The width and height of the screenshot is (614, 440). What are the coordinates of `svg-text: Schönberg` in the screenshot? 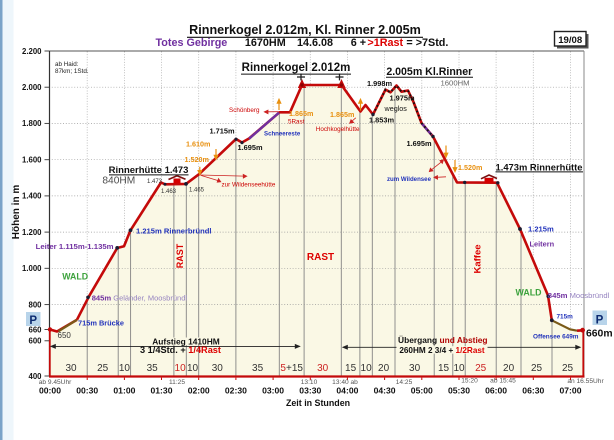 It's located at (244, 110).